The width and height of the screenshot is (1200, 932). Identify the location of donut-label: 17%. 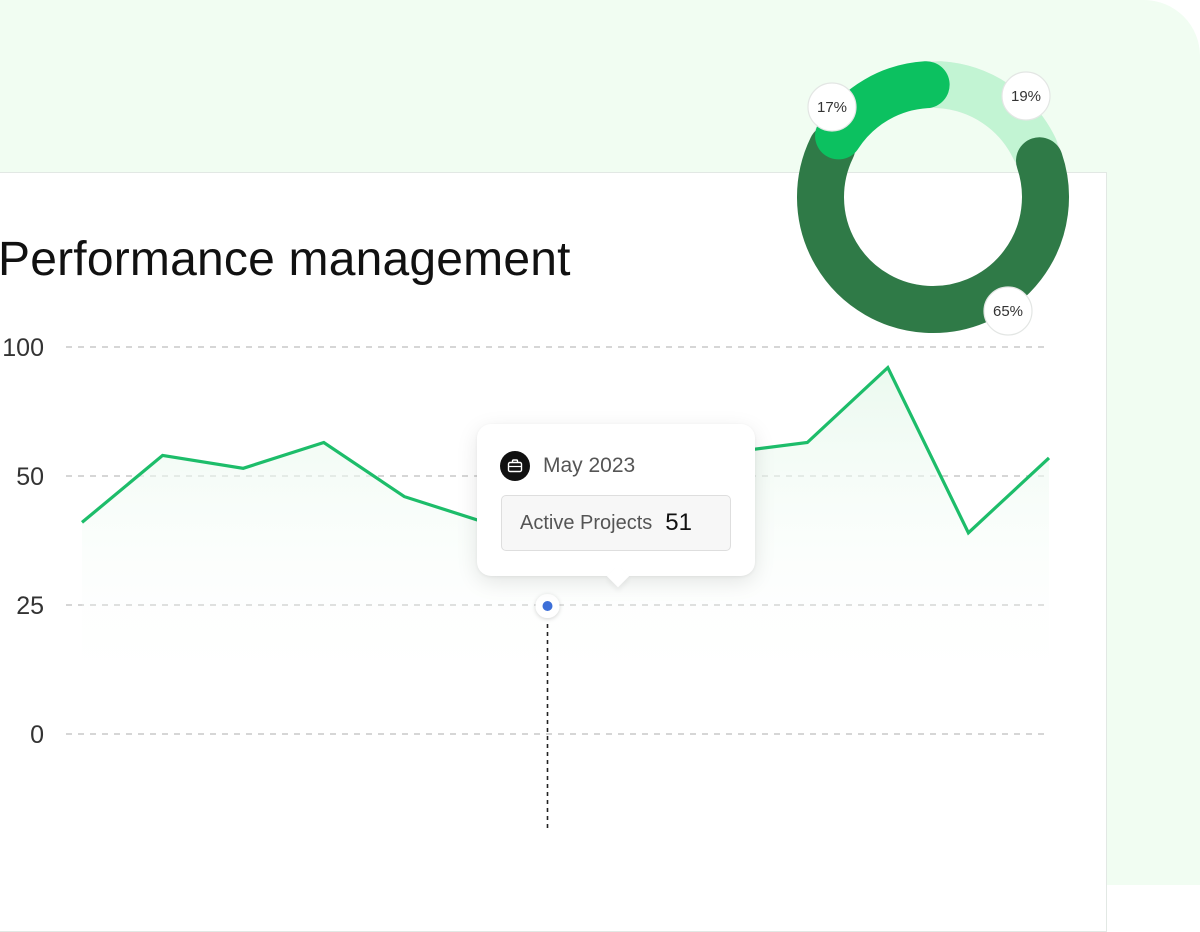
(832, 107).